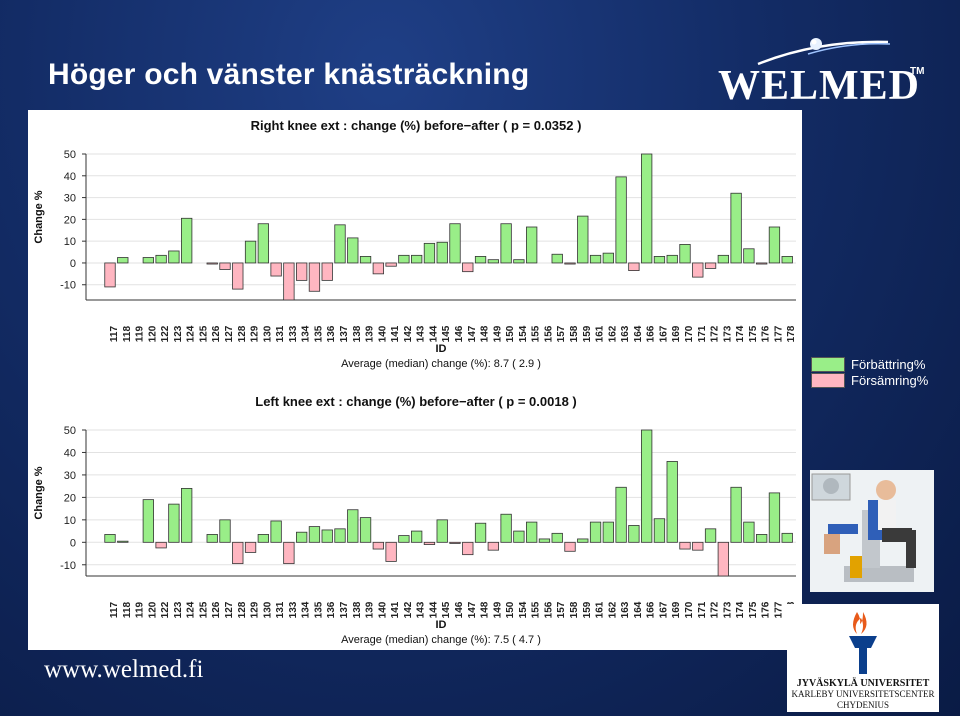  What do you see at coordinates (229, 609) in the screenshot?
I see `x-tick-label: 127` at bounding box center [229, 609].